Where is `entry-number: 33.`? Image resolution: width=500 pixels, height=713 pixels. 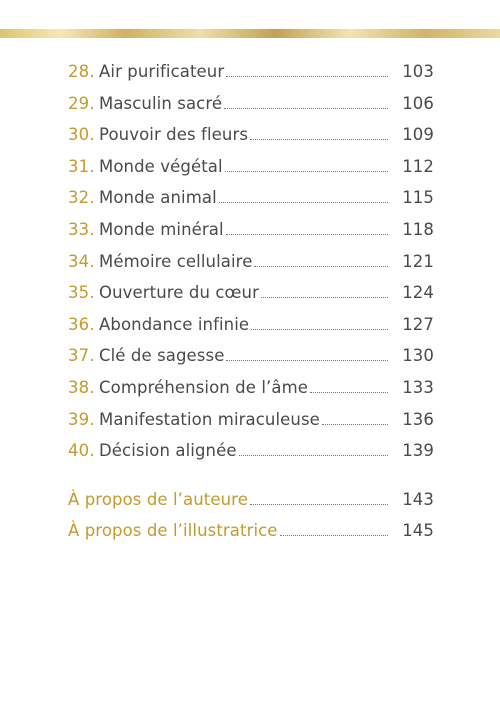
entry-number: 33. is located at coordinates (81, 229).